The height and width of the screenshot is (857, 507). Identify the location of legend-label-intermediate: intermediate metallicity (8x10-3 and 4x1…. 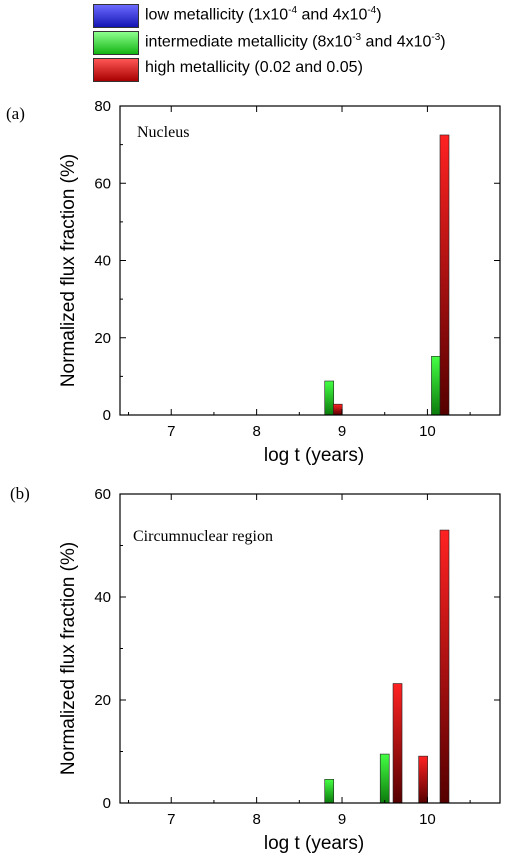
(295, 41).